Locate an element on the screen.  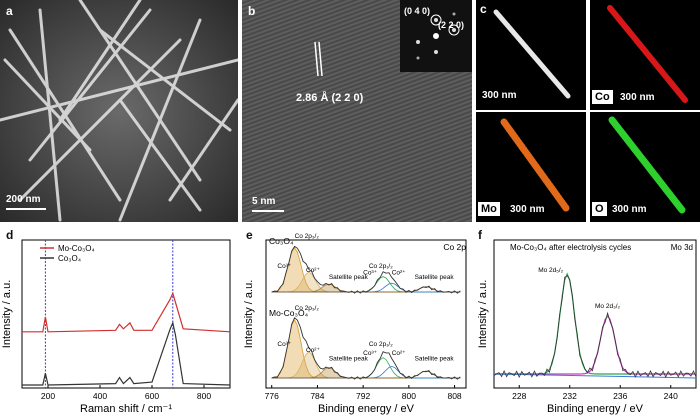
mo3d-plot-frame is located at coordinates (595, 314).